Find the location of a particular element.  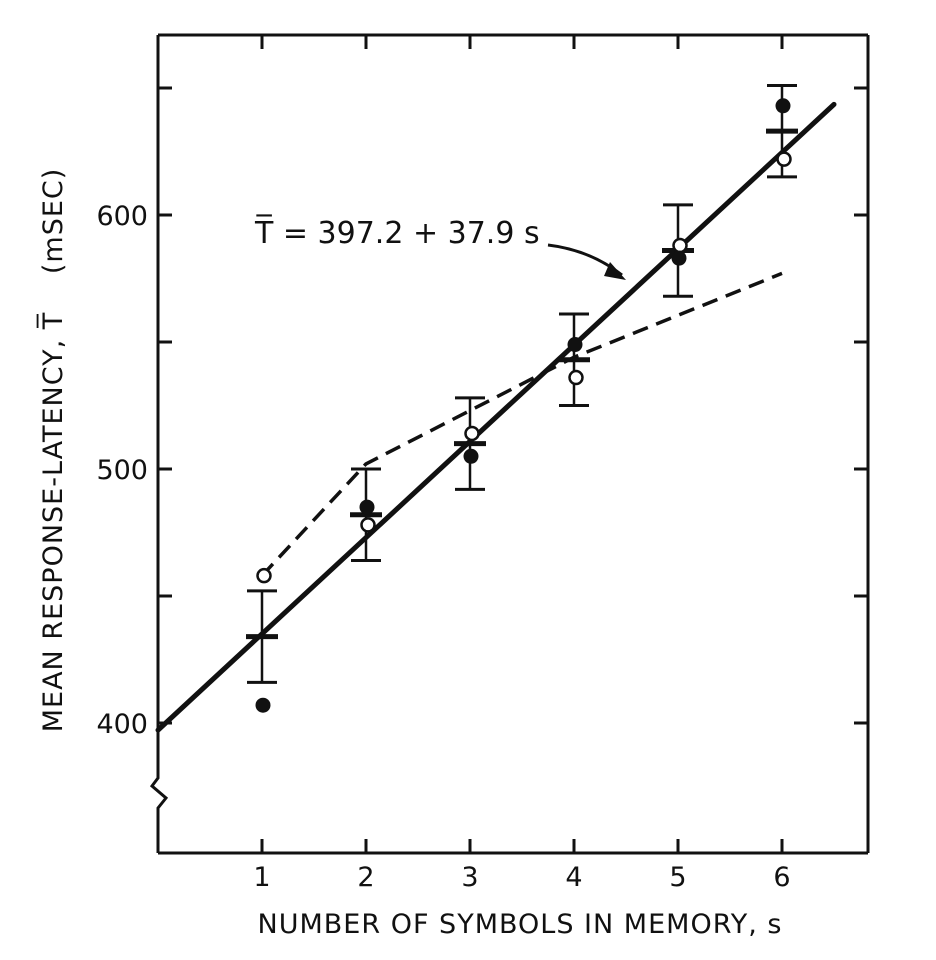

x-tick-label: 1 is located at coordinates (261, 877).